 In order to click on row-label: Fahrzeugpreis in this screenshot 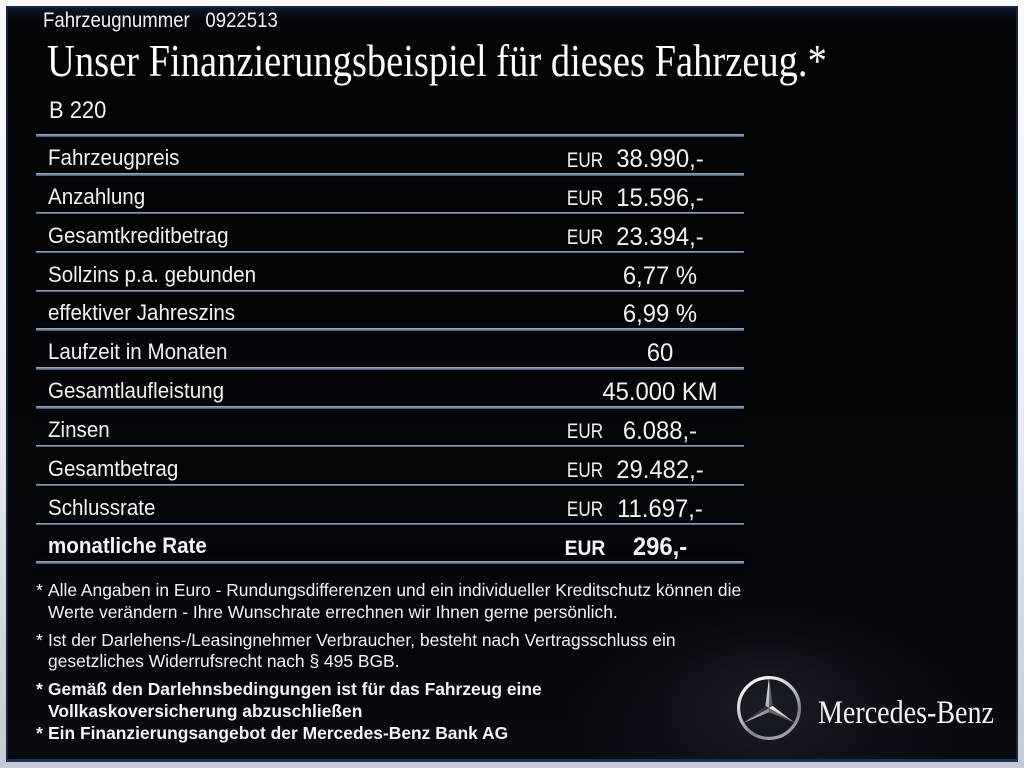, I will do `click(113, 158)`.